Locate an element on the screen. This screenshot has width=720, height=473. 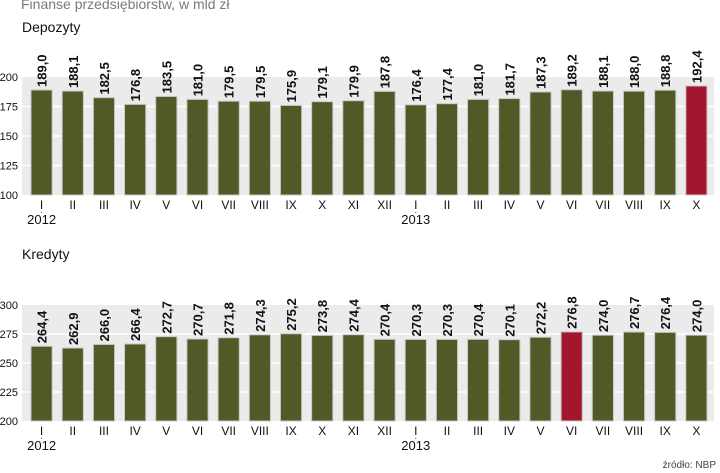
y-tick-label: 175 is located at coordinates (9, 108).